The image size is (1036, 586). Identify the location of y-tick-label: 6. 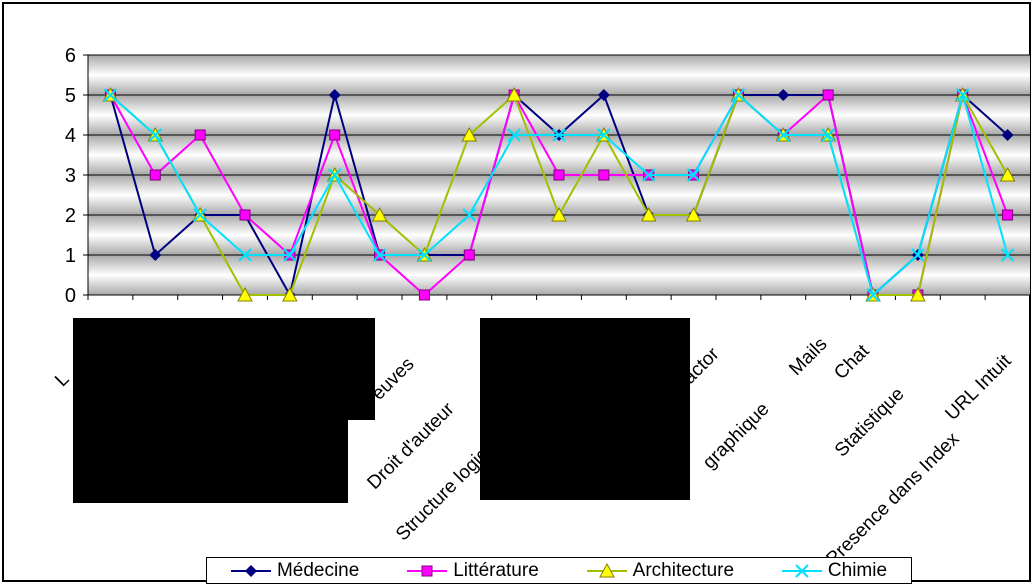
(70, 56).